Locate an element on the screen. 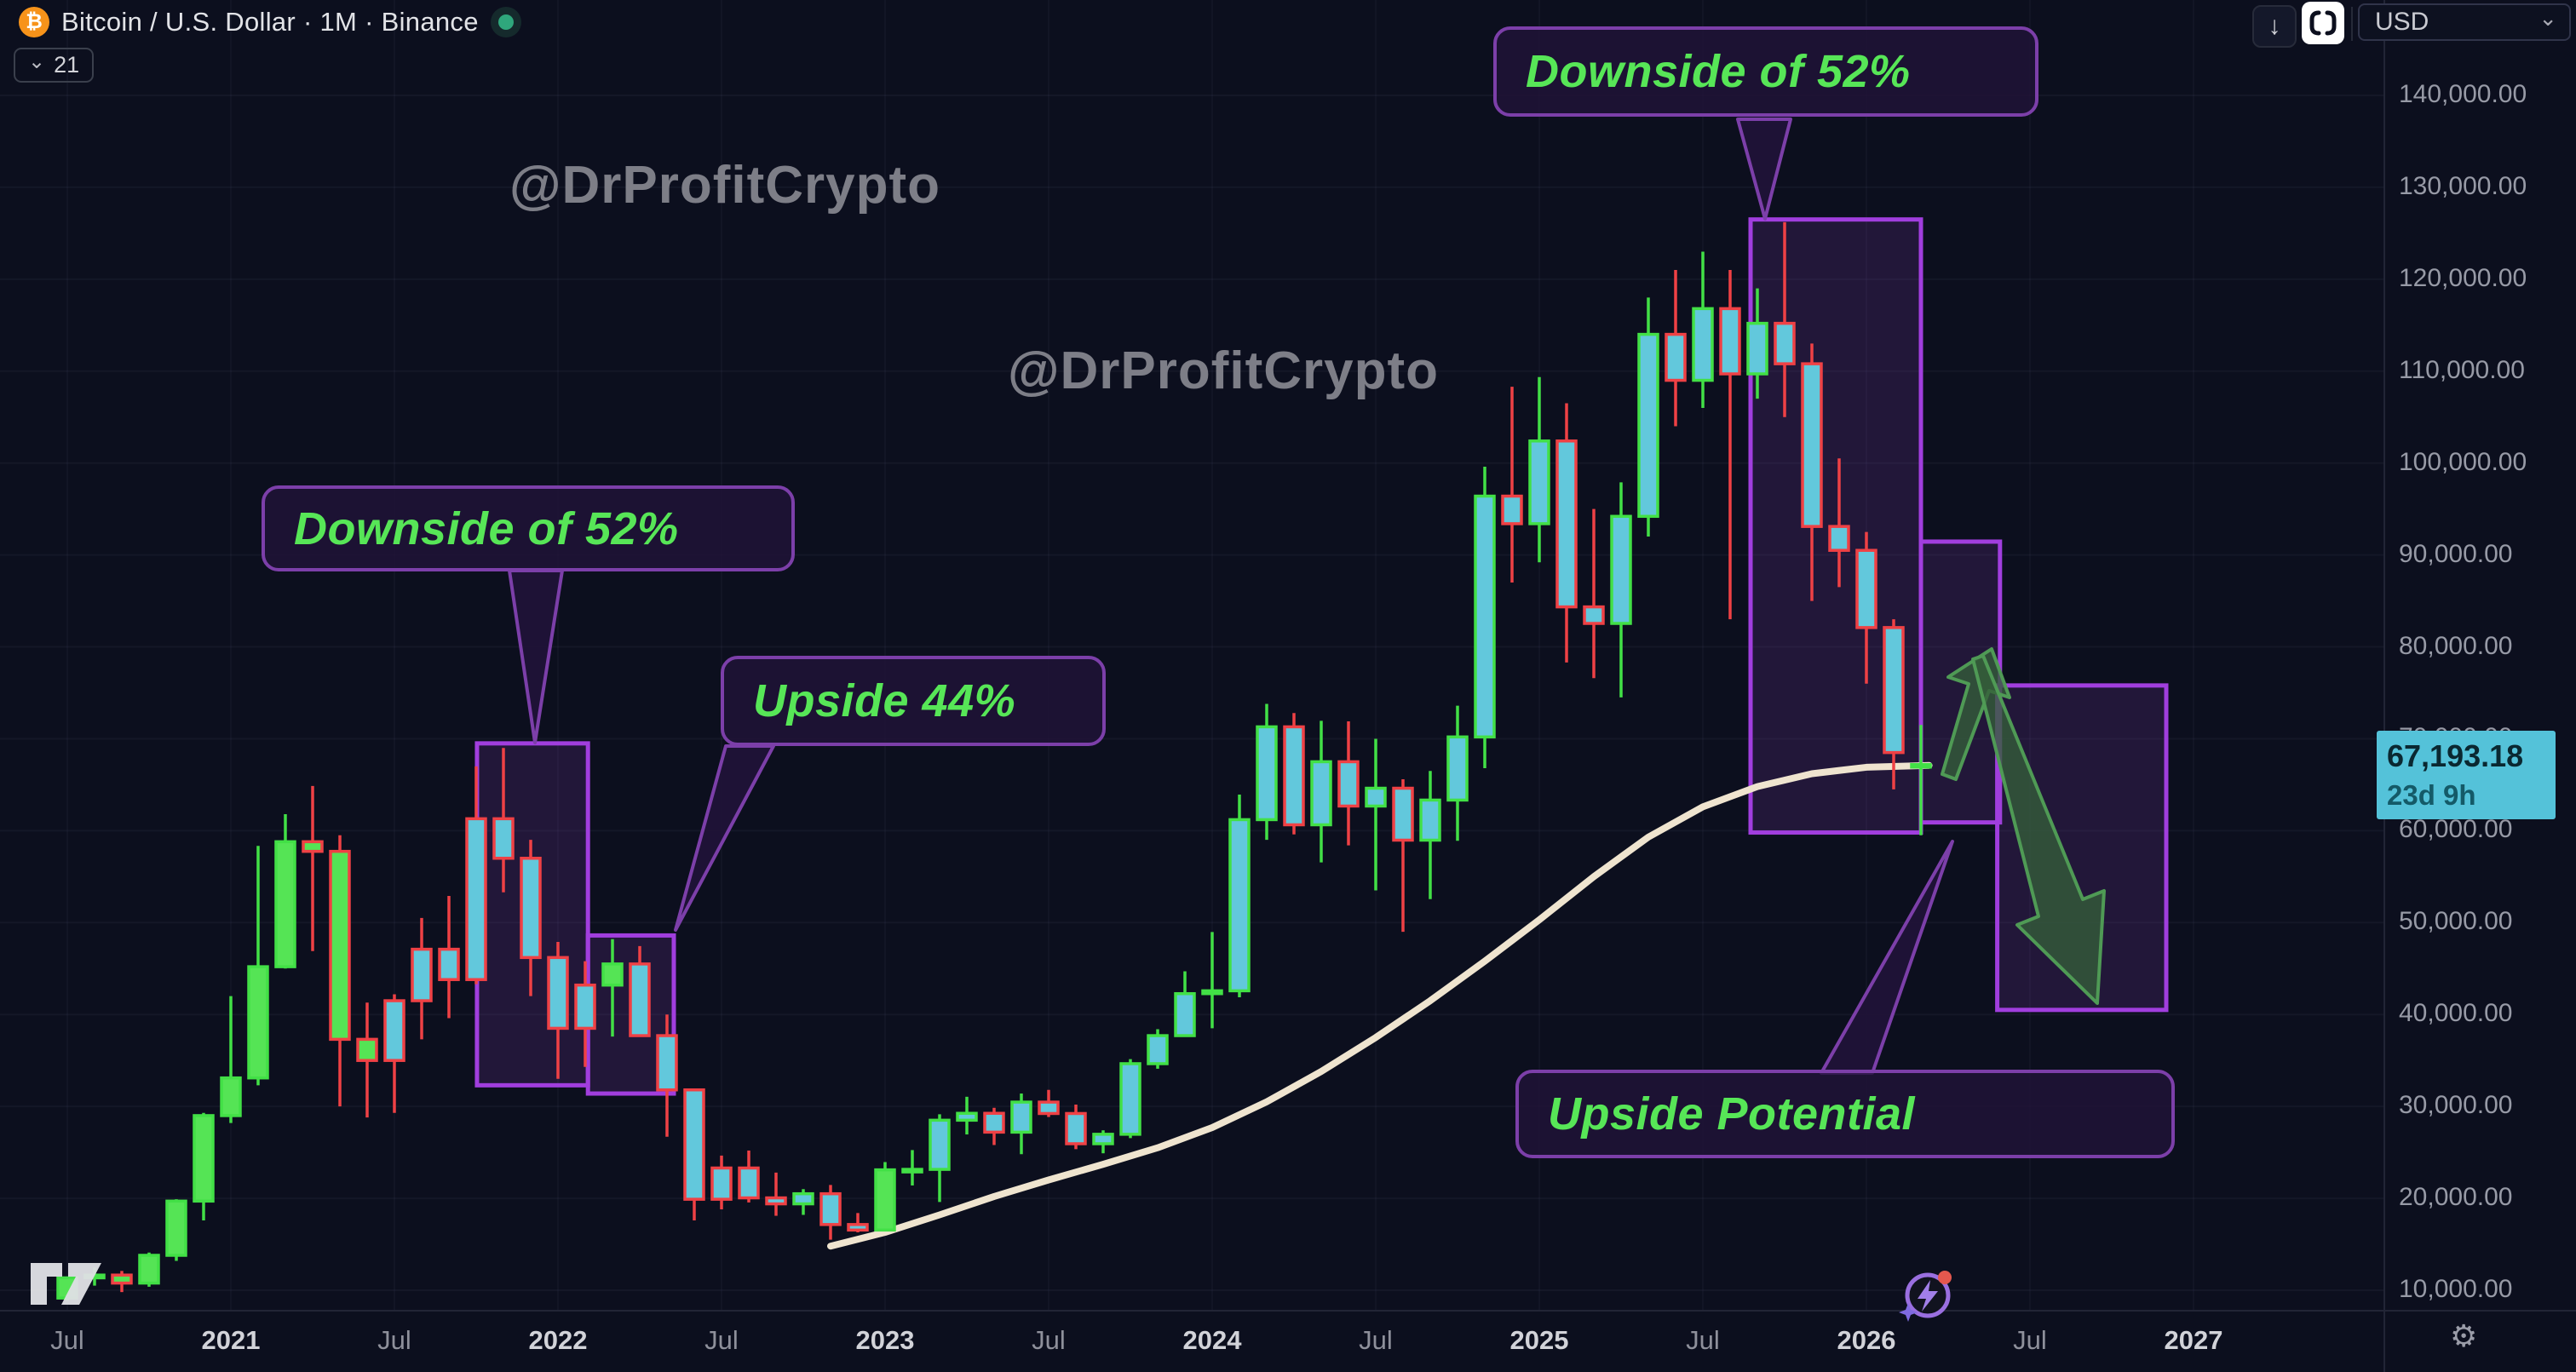 The width and height of the screenshot is (2576, 1372). time-tick-label: 2024 is located at coordinates (1212, 1340).